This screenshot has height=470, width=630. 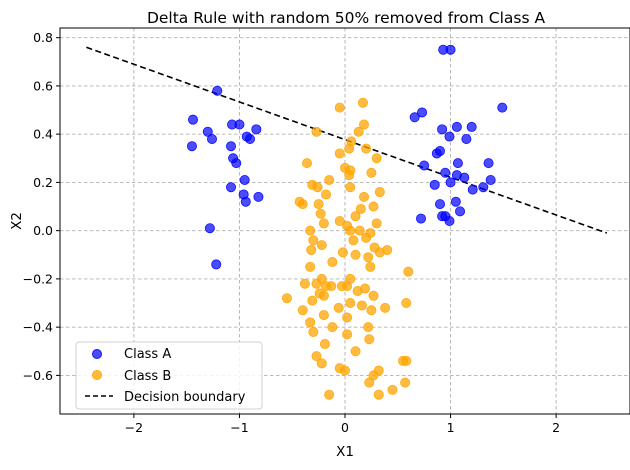 I want to click on y-tick-label: 0.6, so click(x=43, y=85).